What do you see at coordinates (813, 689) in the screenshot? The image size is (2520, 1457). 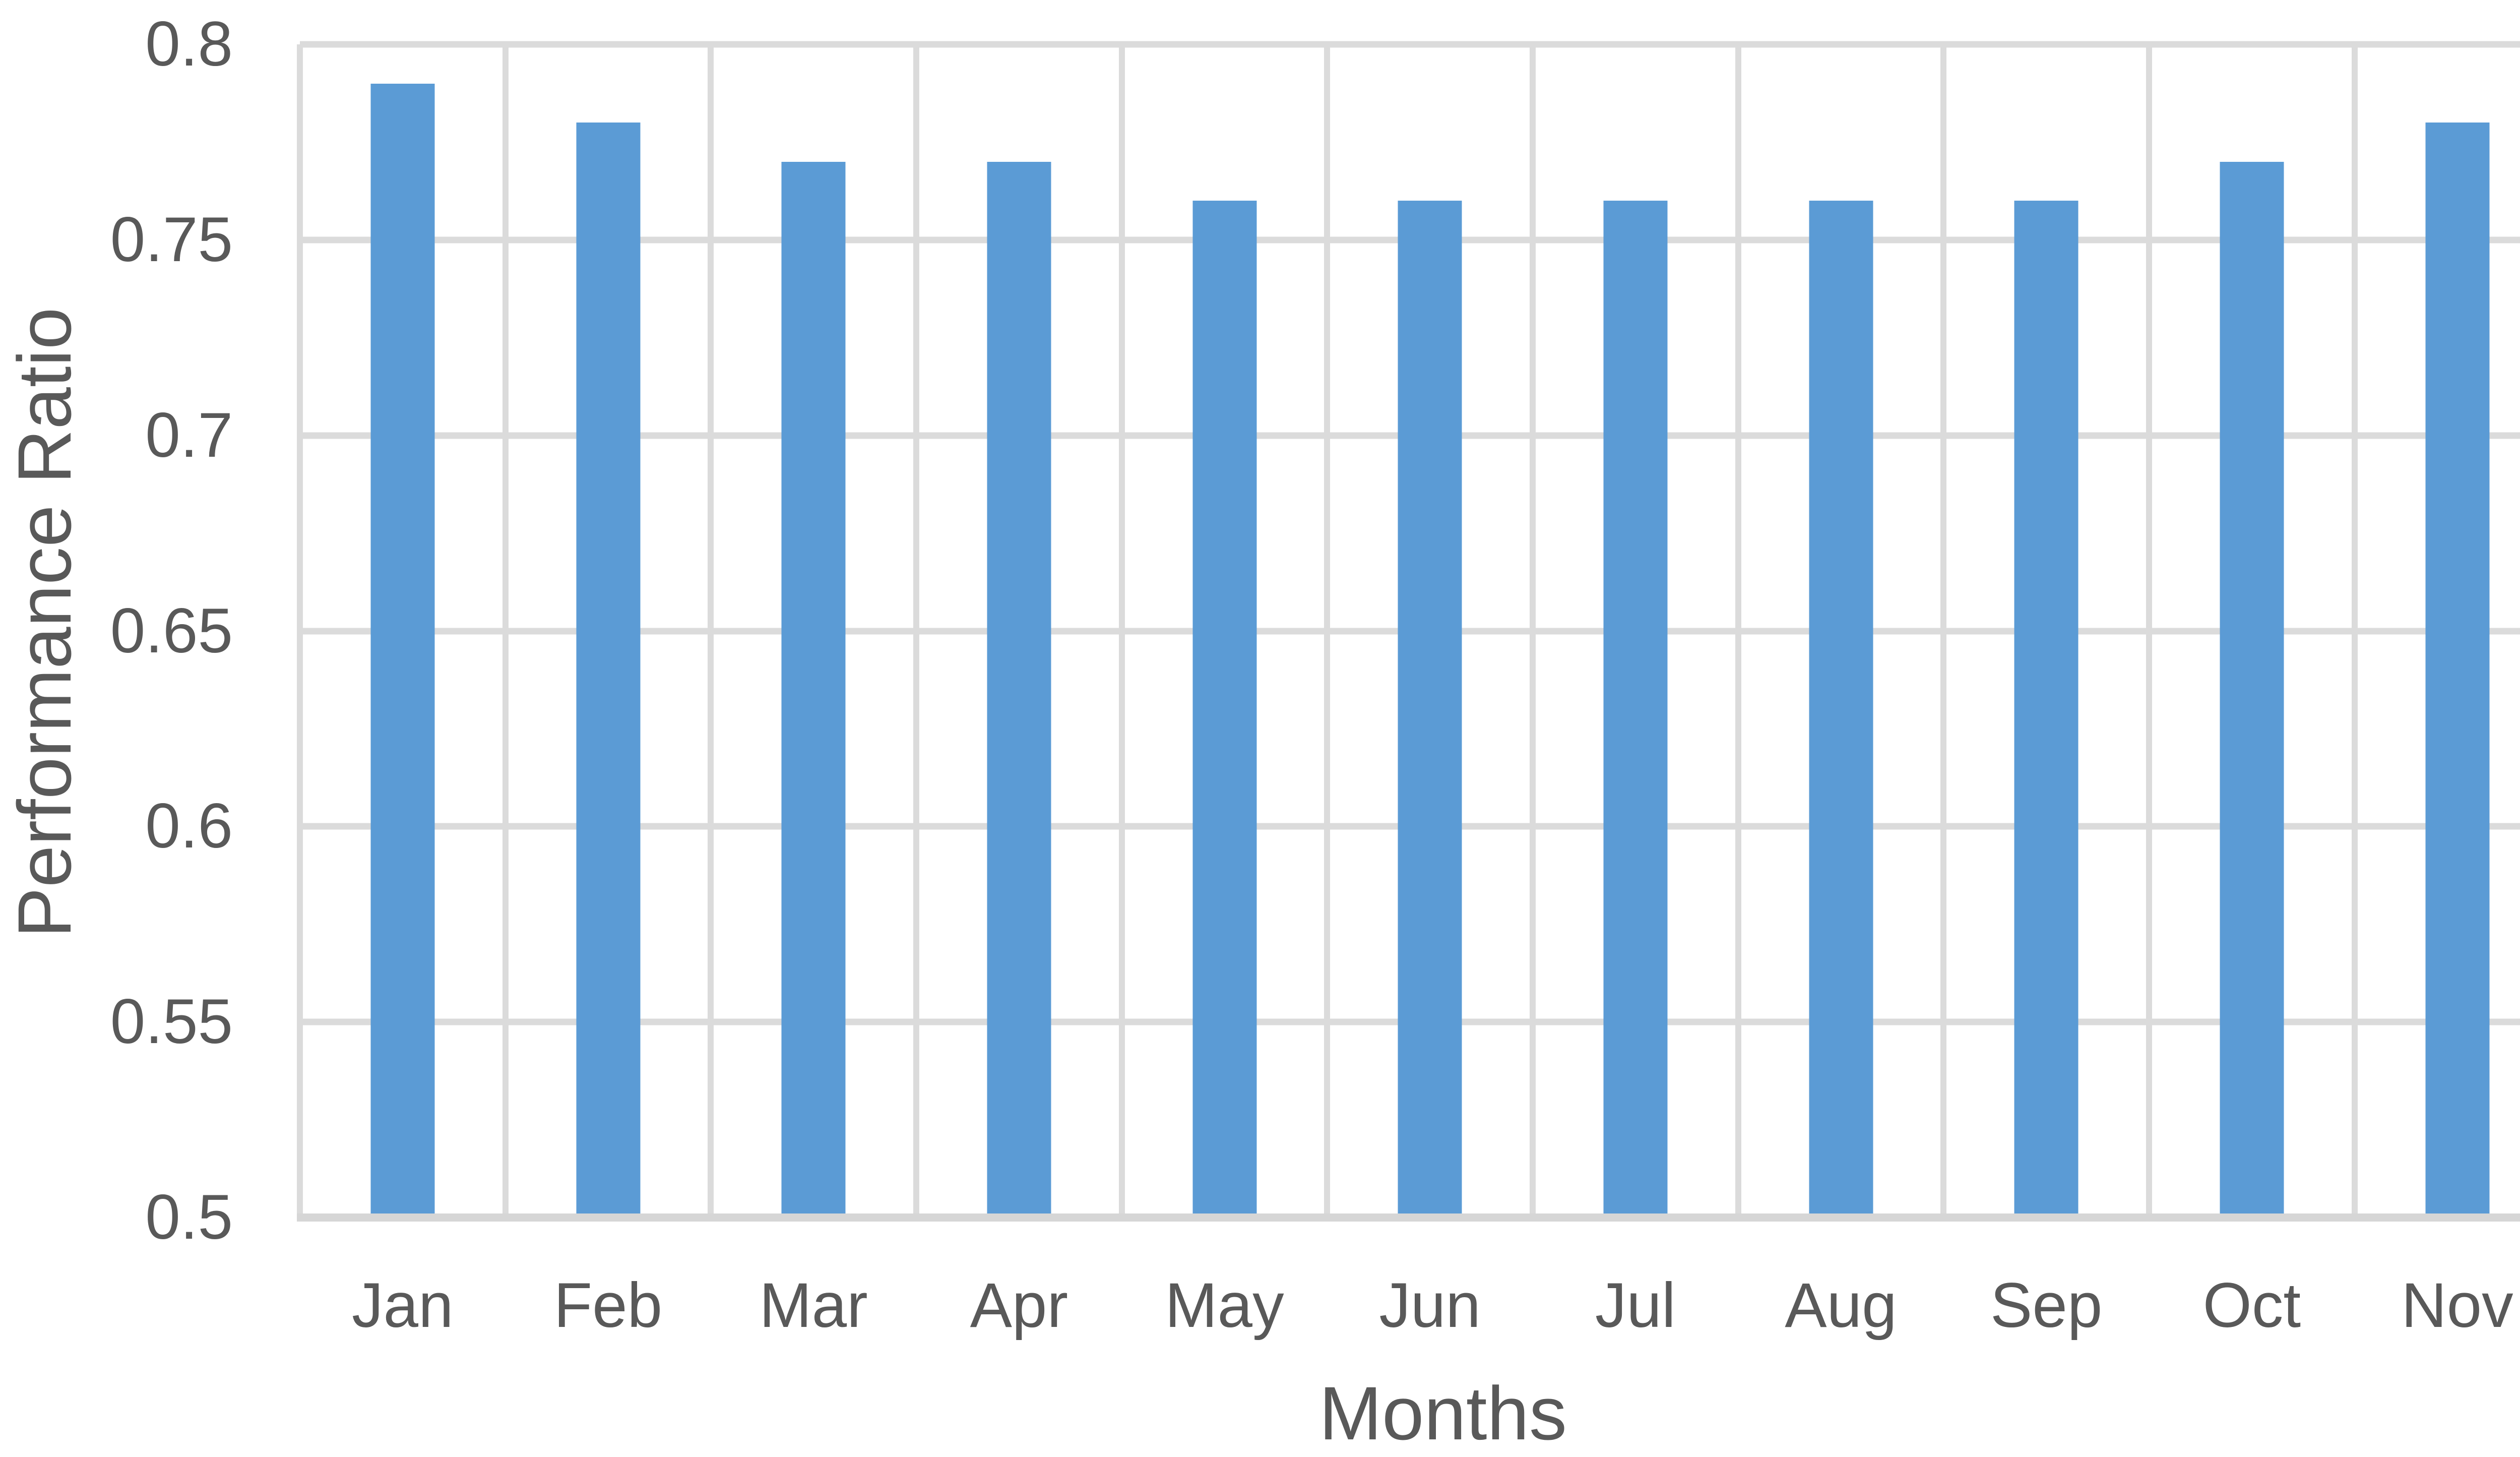 I see `bar-mar` at bounding box center [813, 689].